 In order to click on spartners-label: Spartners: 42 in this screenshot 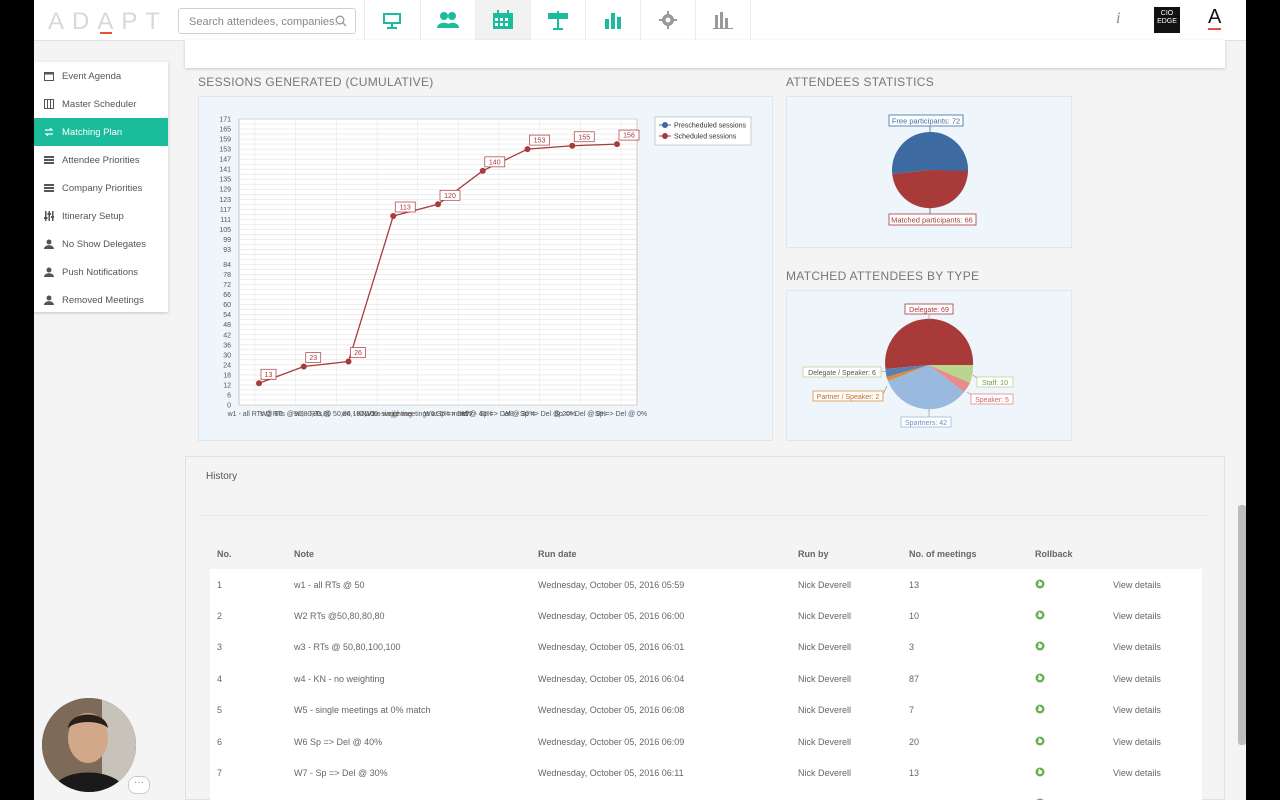, I will do `click(926, 423)`.